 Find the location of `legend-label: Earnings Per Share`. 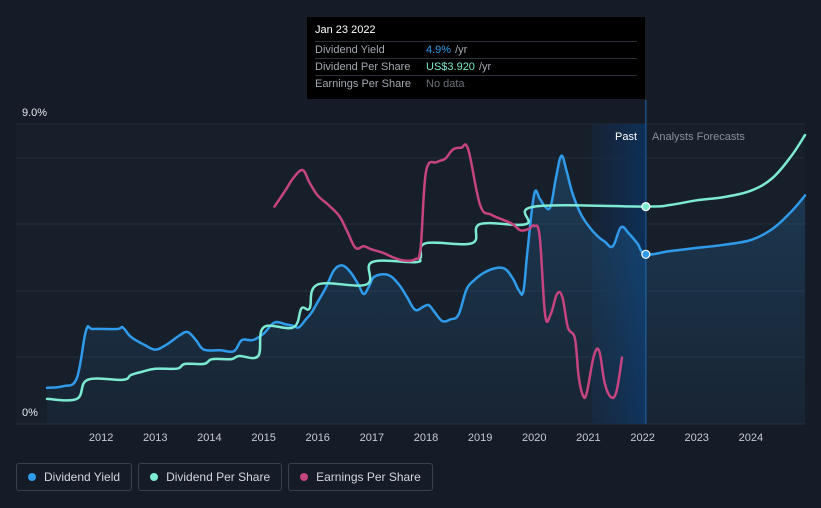

legend-label: Earnings Per Share is located at coordinates (368, 477).